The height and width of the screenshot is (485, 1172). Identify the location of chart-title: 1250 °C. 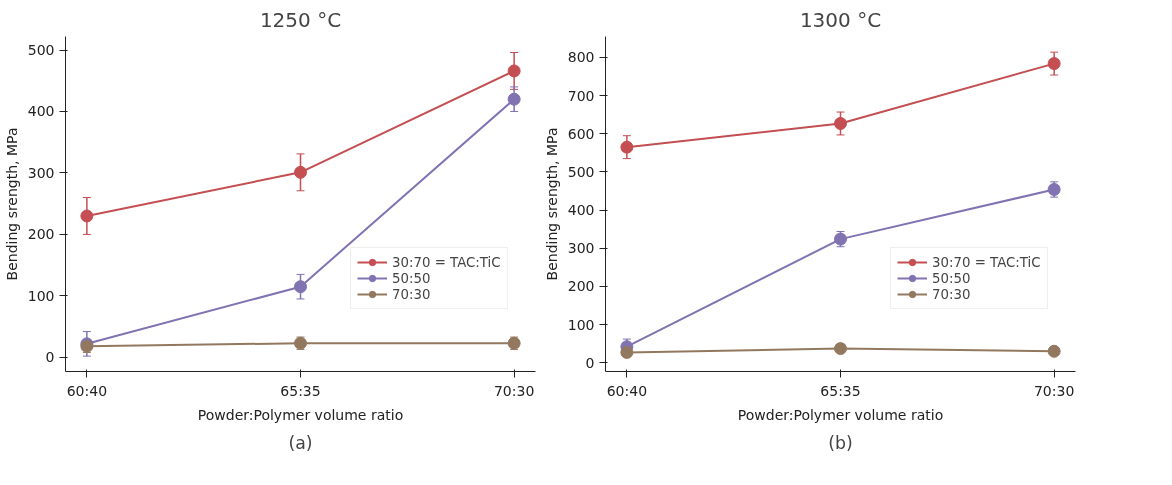
(300, 19).